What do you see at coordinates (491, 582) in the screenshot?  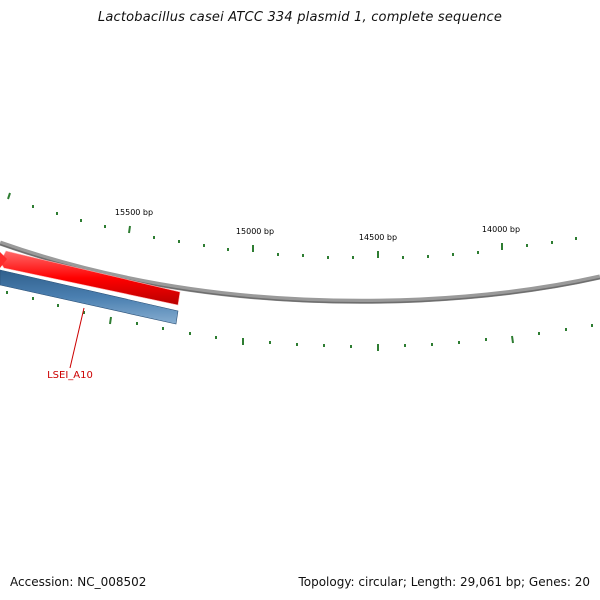 I see `length-value: 29,061 bp` at bounding box center [491, 582].